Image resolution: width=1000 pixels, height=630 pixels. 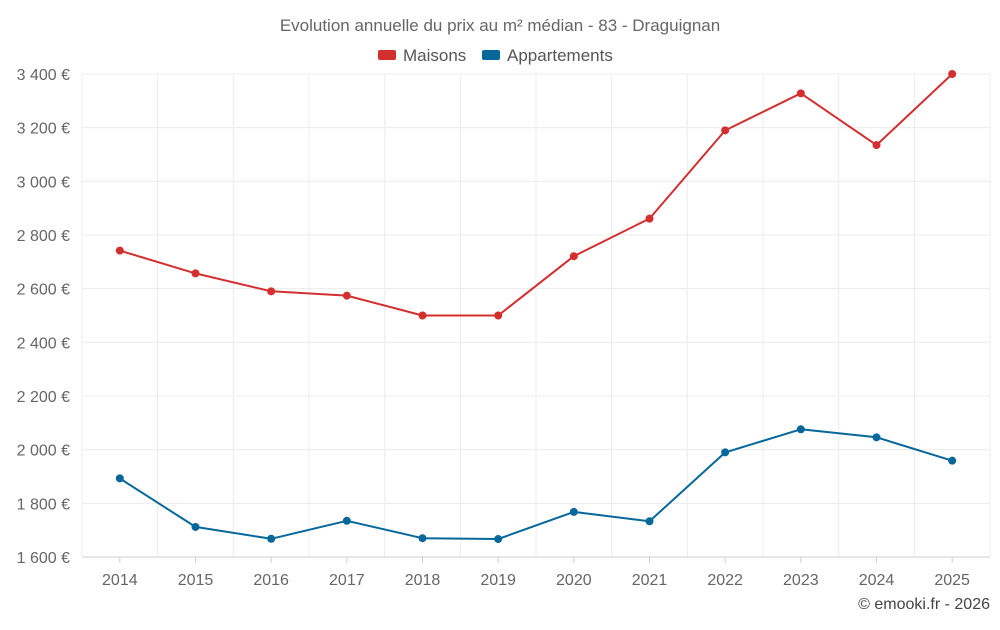 I want to click on legend-label-appartements: Appartements, so click(x=560, y=55).